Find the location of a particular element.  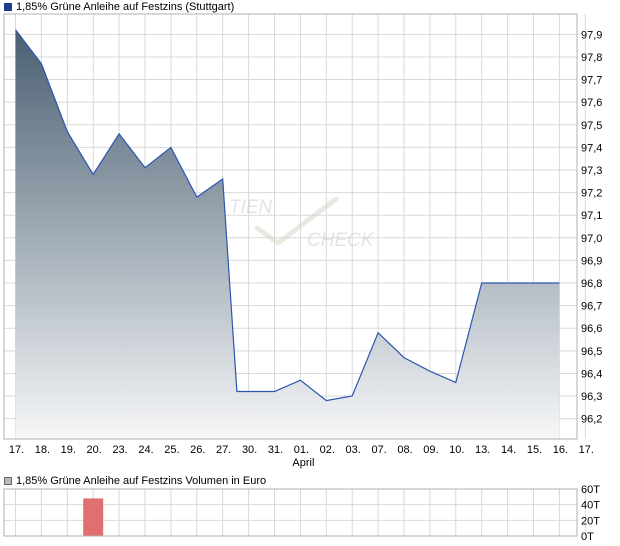

watermark: TIEN CHECK is located at coordinates (302, 223).